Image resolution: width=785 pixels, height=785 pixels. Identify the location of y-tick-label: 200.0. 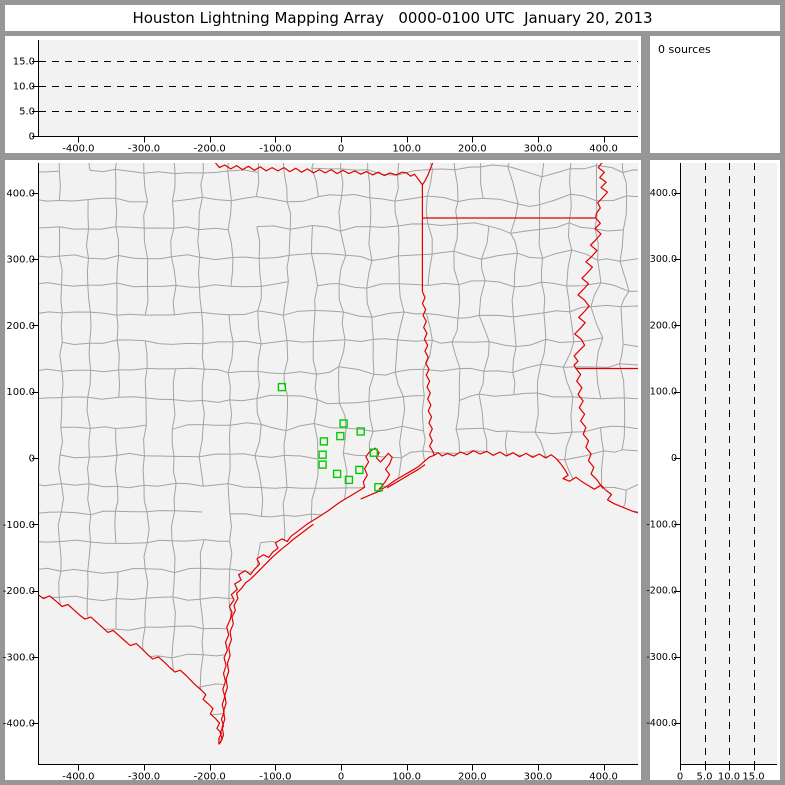
(663, 325).